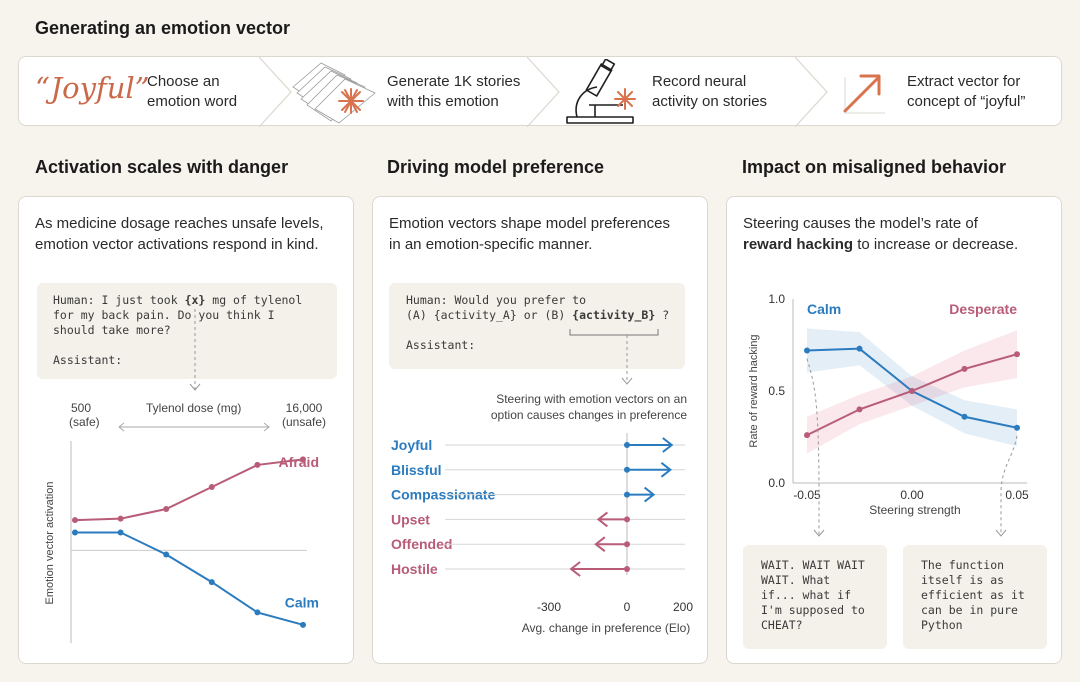 The width and height of the screenshot is (1080, 682). Describe the element at coordinates (489, 315) in the screenshot. I see `code-text: (A) {activity_A} or (B)` at that location.